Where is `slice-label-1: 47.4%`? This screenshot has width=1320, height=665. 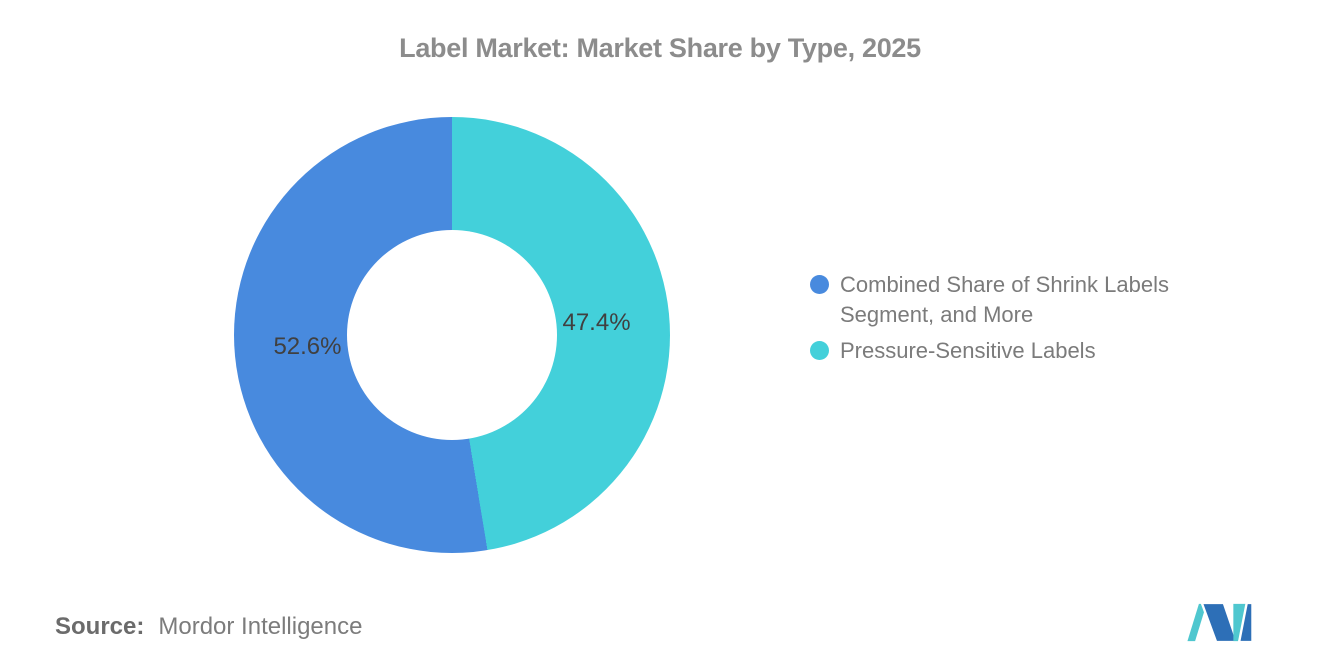 slice-label-1: 47.4% is located at coordinates (596, 323).